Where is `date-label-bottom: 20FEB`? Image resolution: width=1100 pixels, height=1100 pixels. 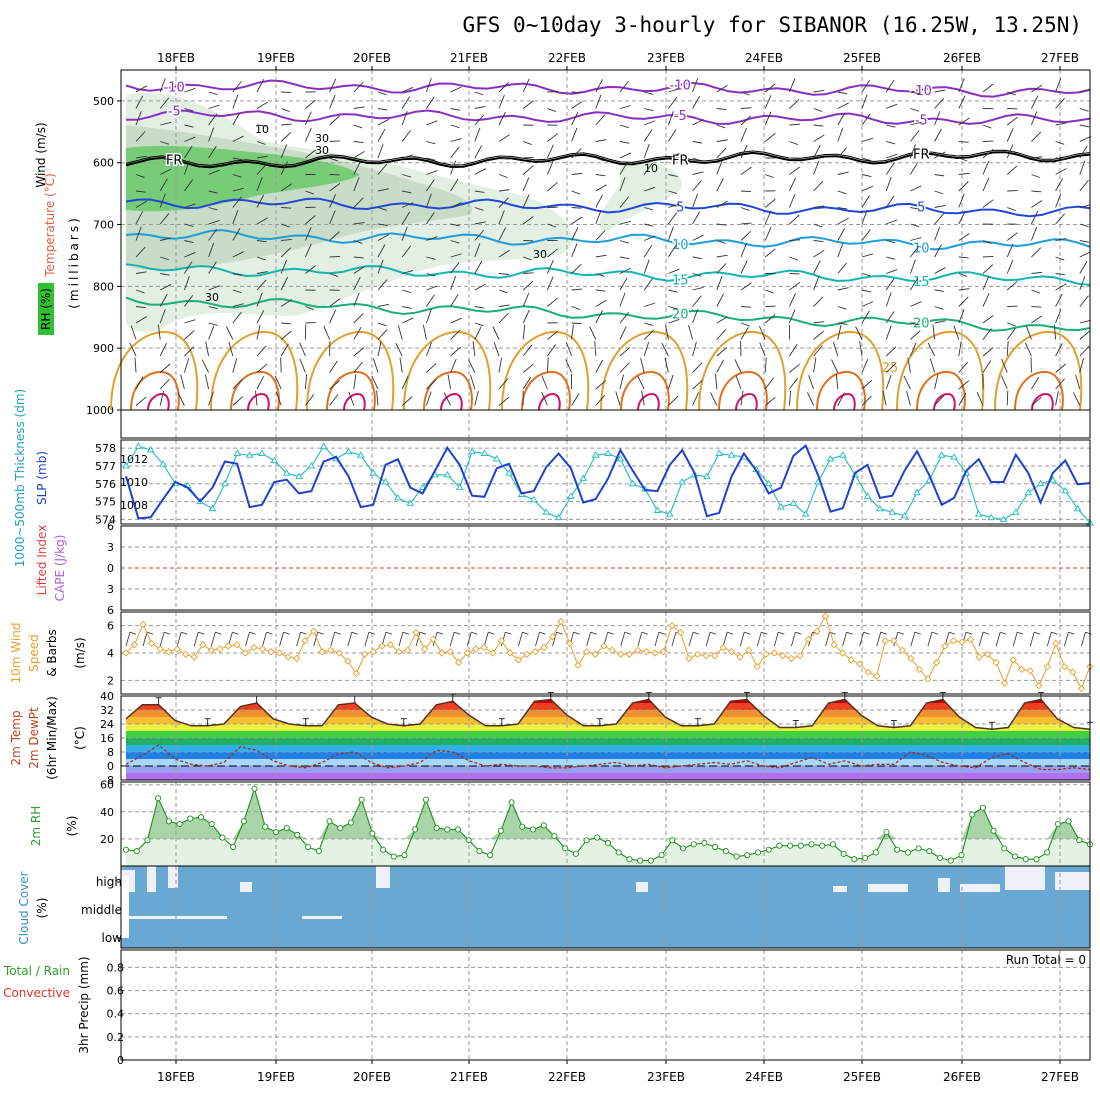
date-label-bottom: 20FEB is located at coordinates (372, 1077).